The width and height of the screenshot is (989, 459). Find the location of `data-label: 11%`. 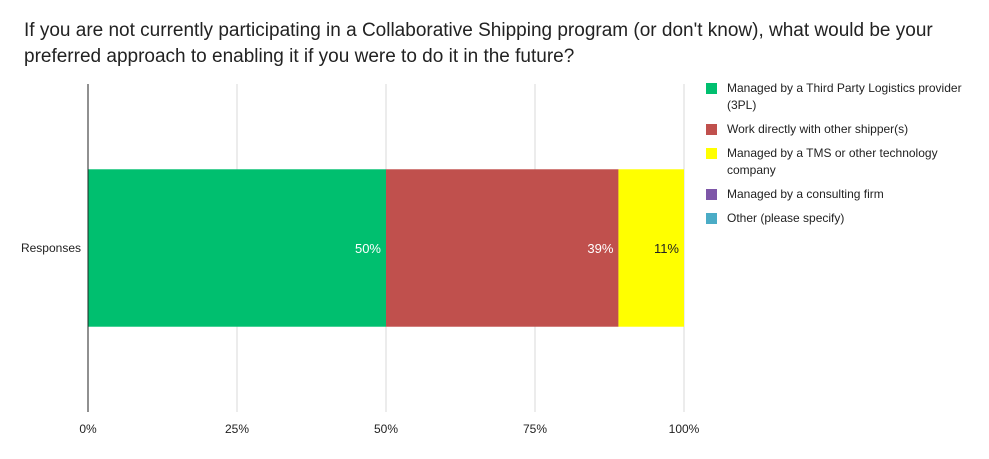

data-label: 11% is located at coordinates (666, 248).